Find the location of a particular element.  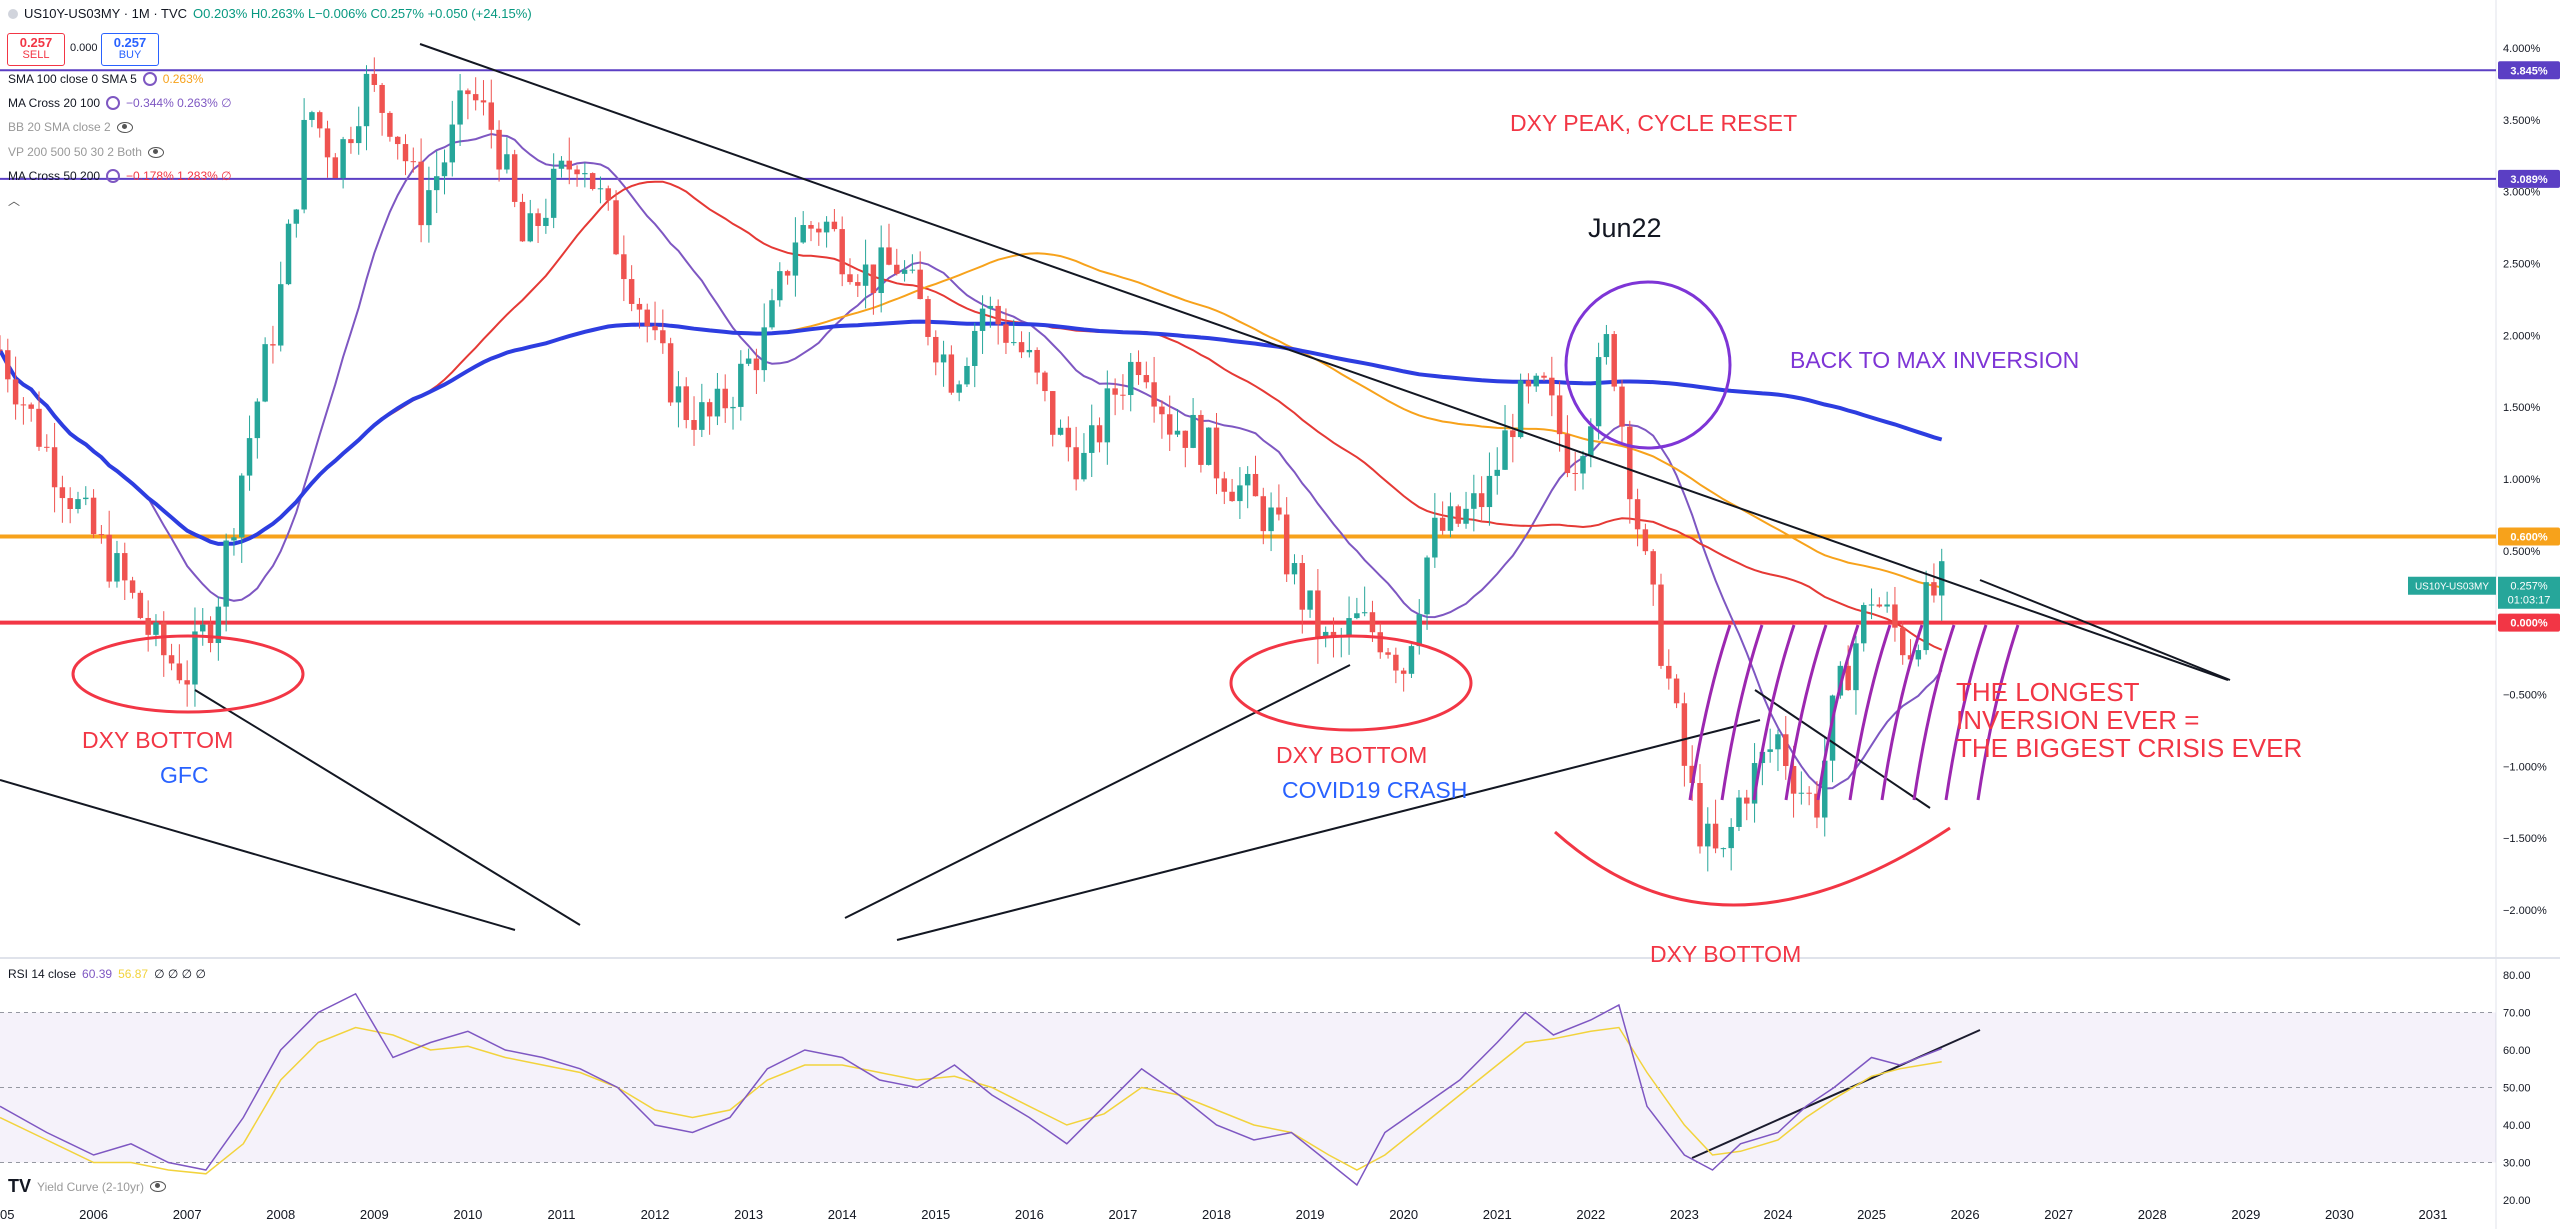

rsi-ma-line is located at coordinates (971, 1100).